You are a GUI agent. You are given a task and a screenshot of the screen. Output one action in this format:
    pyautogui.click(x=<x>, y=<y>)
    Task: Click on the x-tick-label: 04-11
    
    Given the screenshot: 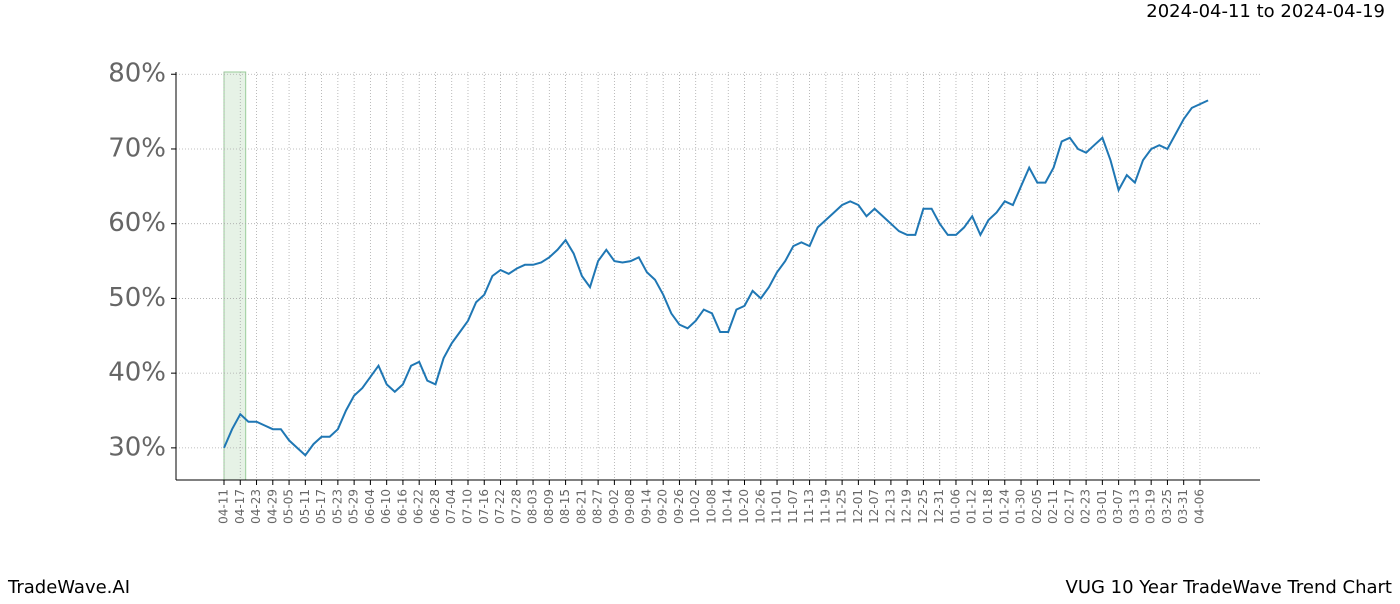 What is the action you would take?
    pyautogui.click(x=224, y=506)
    